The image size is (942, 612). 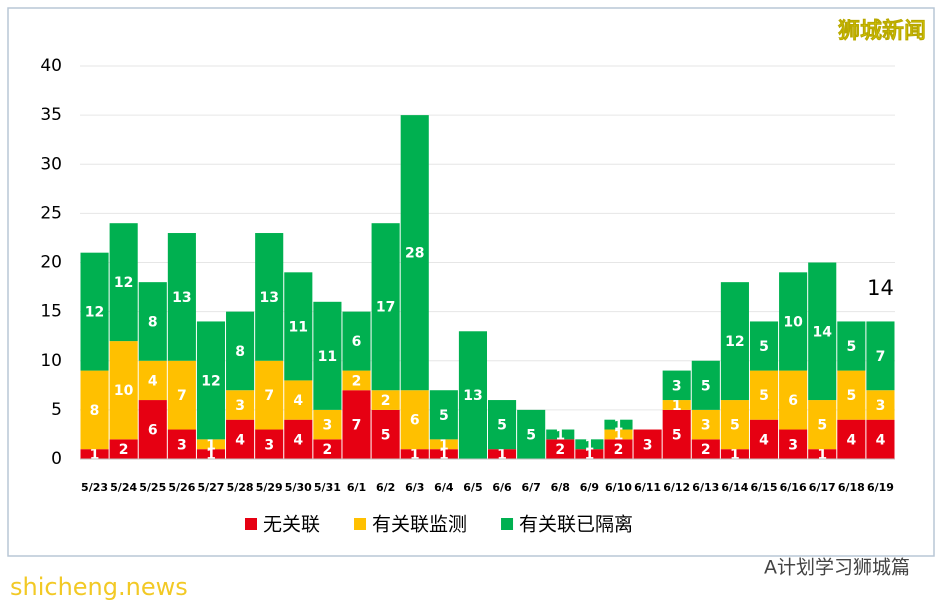 I want to click on x-tick-label: 5/27, so click(x=210, y=487).